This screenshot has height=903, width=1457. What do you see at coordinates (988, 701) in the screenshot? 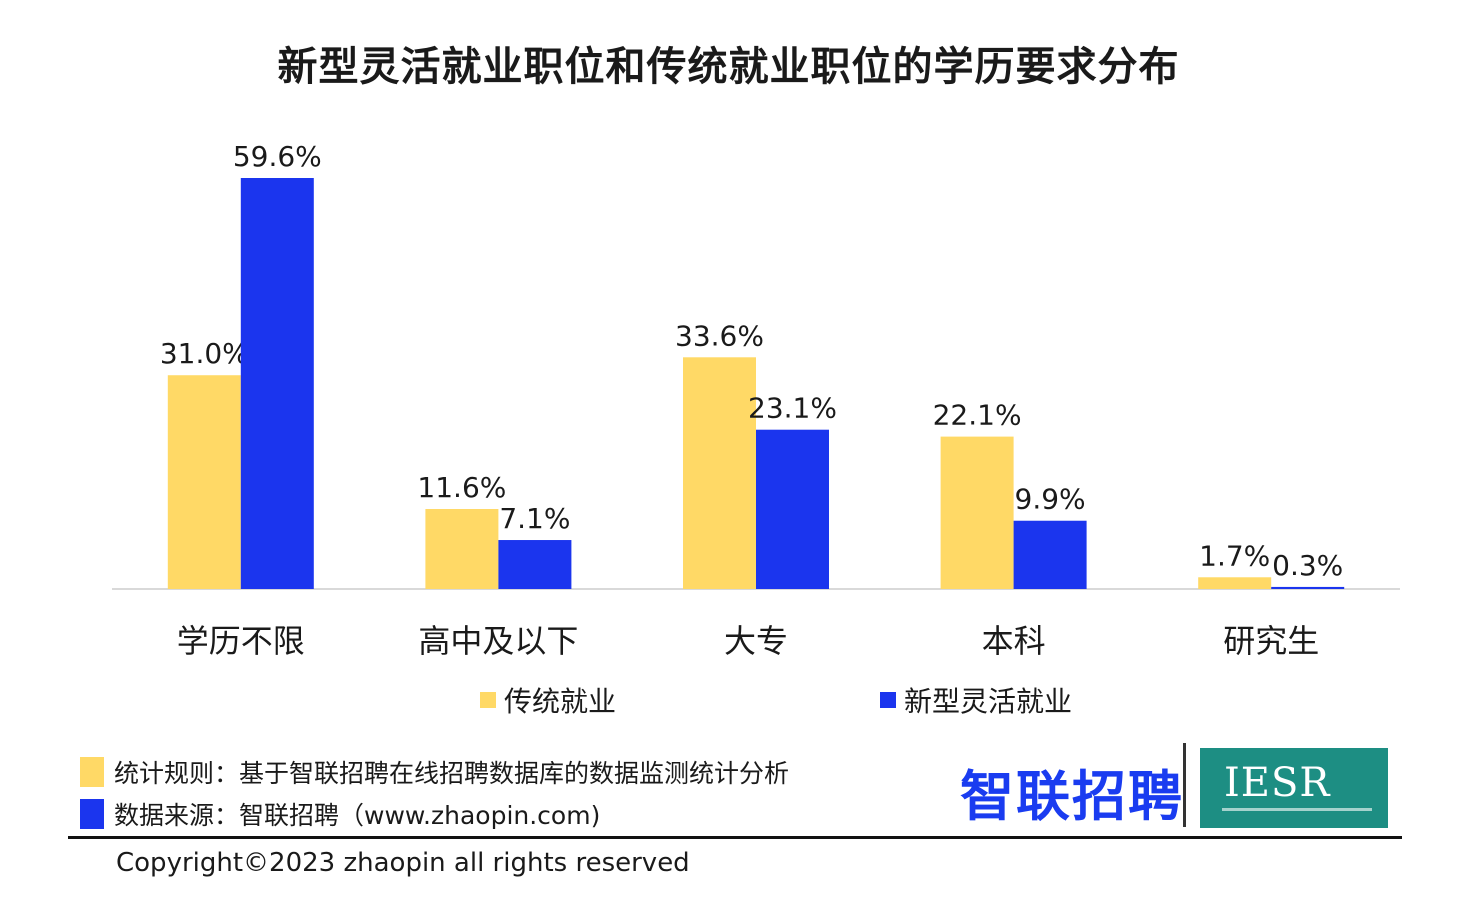
I see `legend-label-flexible: 新型灵活就业` at bounding box center [988, 701].